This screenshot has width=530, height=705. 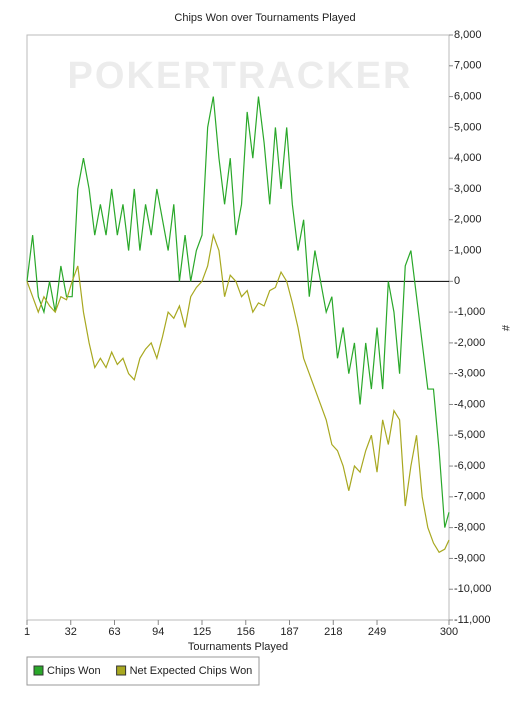 I want to click on x-tick-label: 94, so click(x=158, y=632).